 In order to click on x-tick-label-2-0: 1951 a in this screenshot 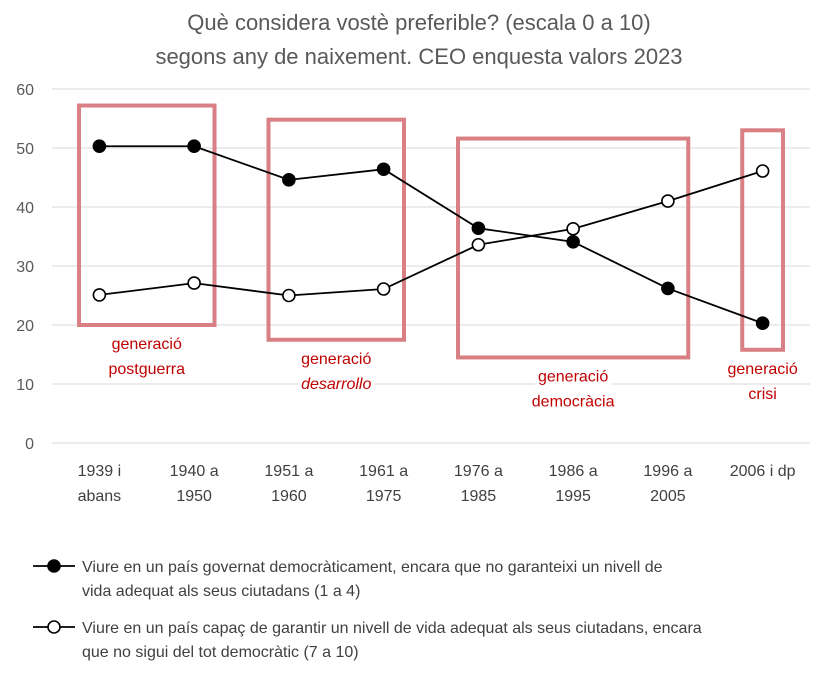, I will do `click(288, 471)`.